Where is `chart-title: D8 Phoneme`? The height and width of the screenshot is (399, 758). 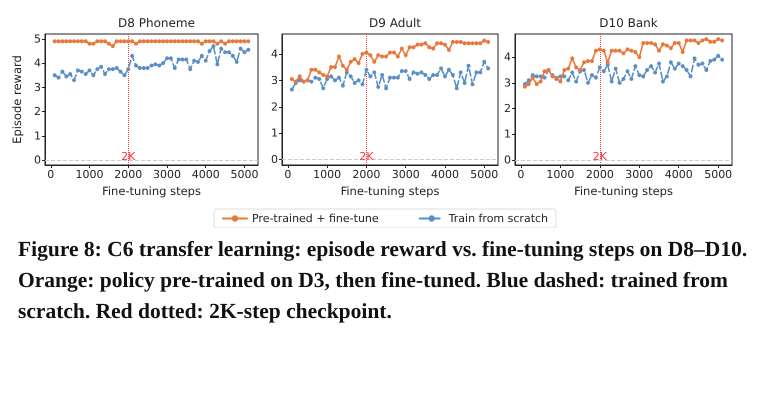 chart-title: D8 Phoneme is located at coordinates (156, 23).